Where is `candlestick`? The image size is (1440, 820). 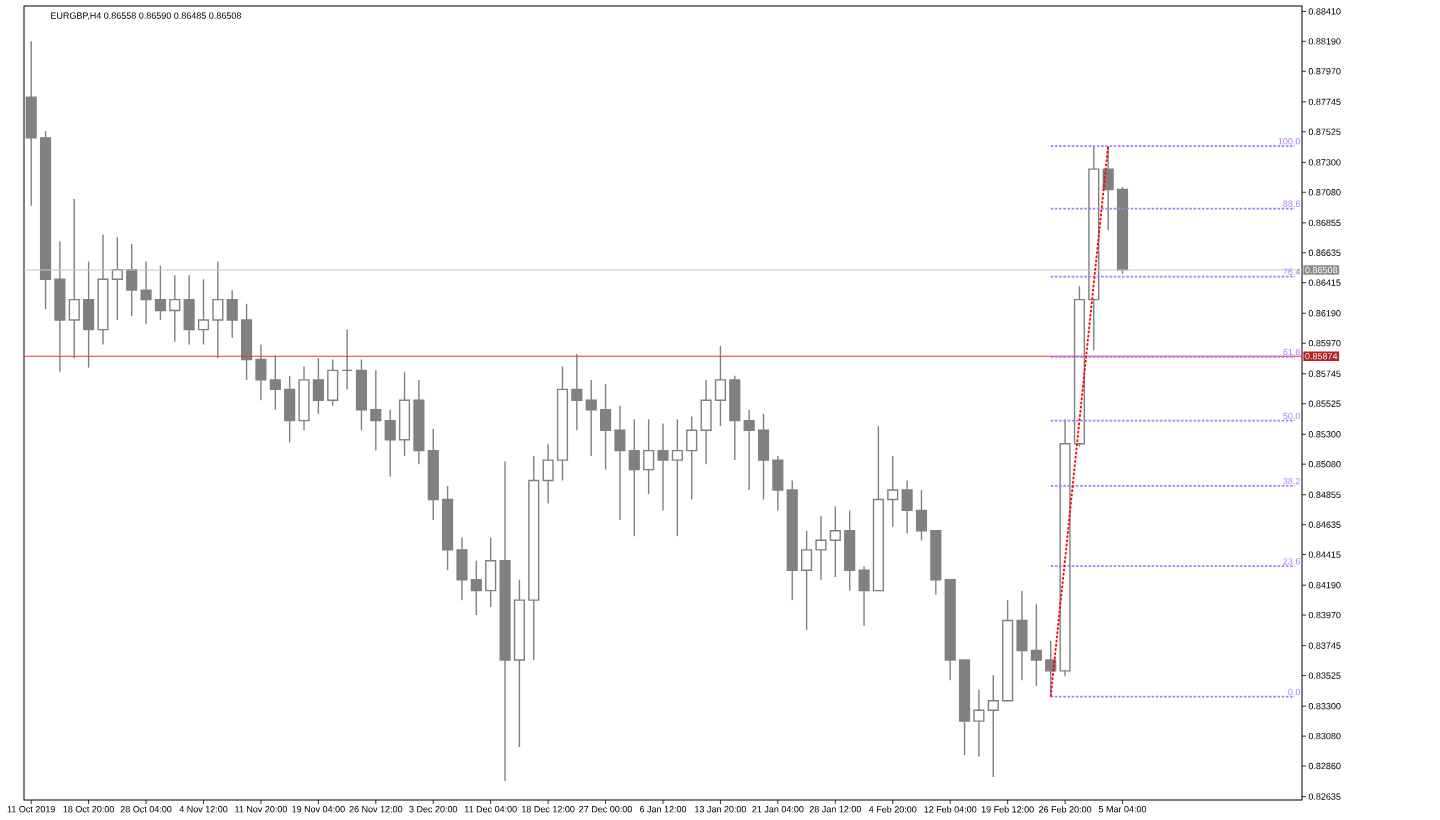
candlestick is located at coordinates (347, 359).